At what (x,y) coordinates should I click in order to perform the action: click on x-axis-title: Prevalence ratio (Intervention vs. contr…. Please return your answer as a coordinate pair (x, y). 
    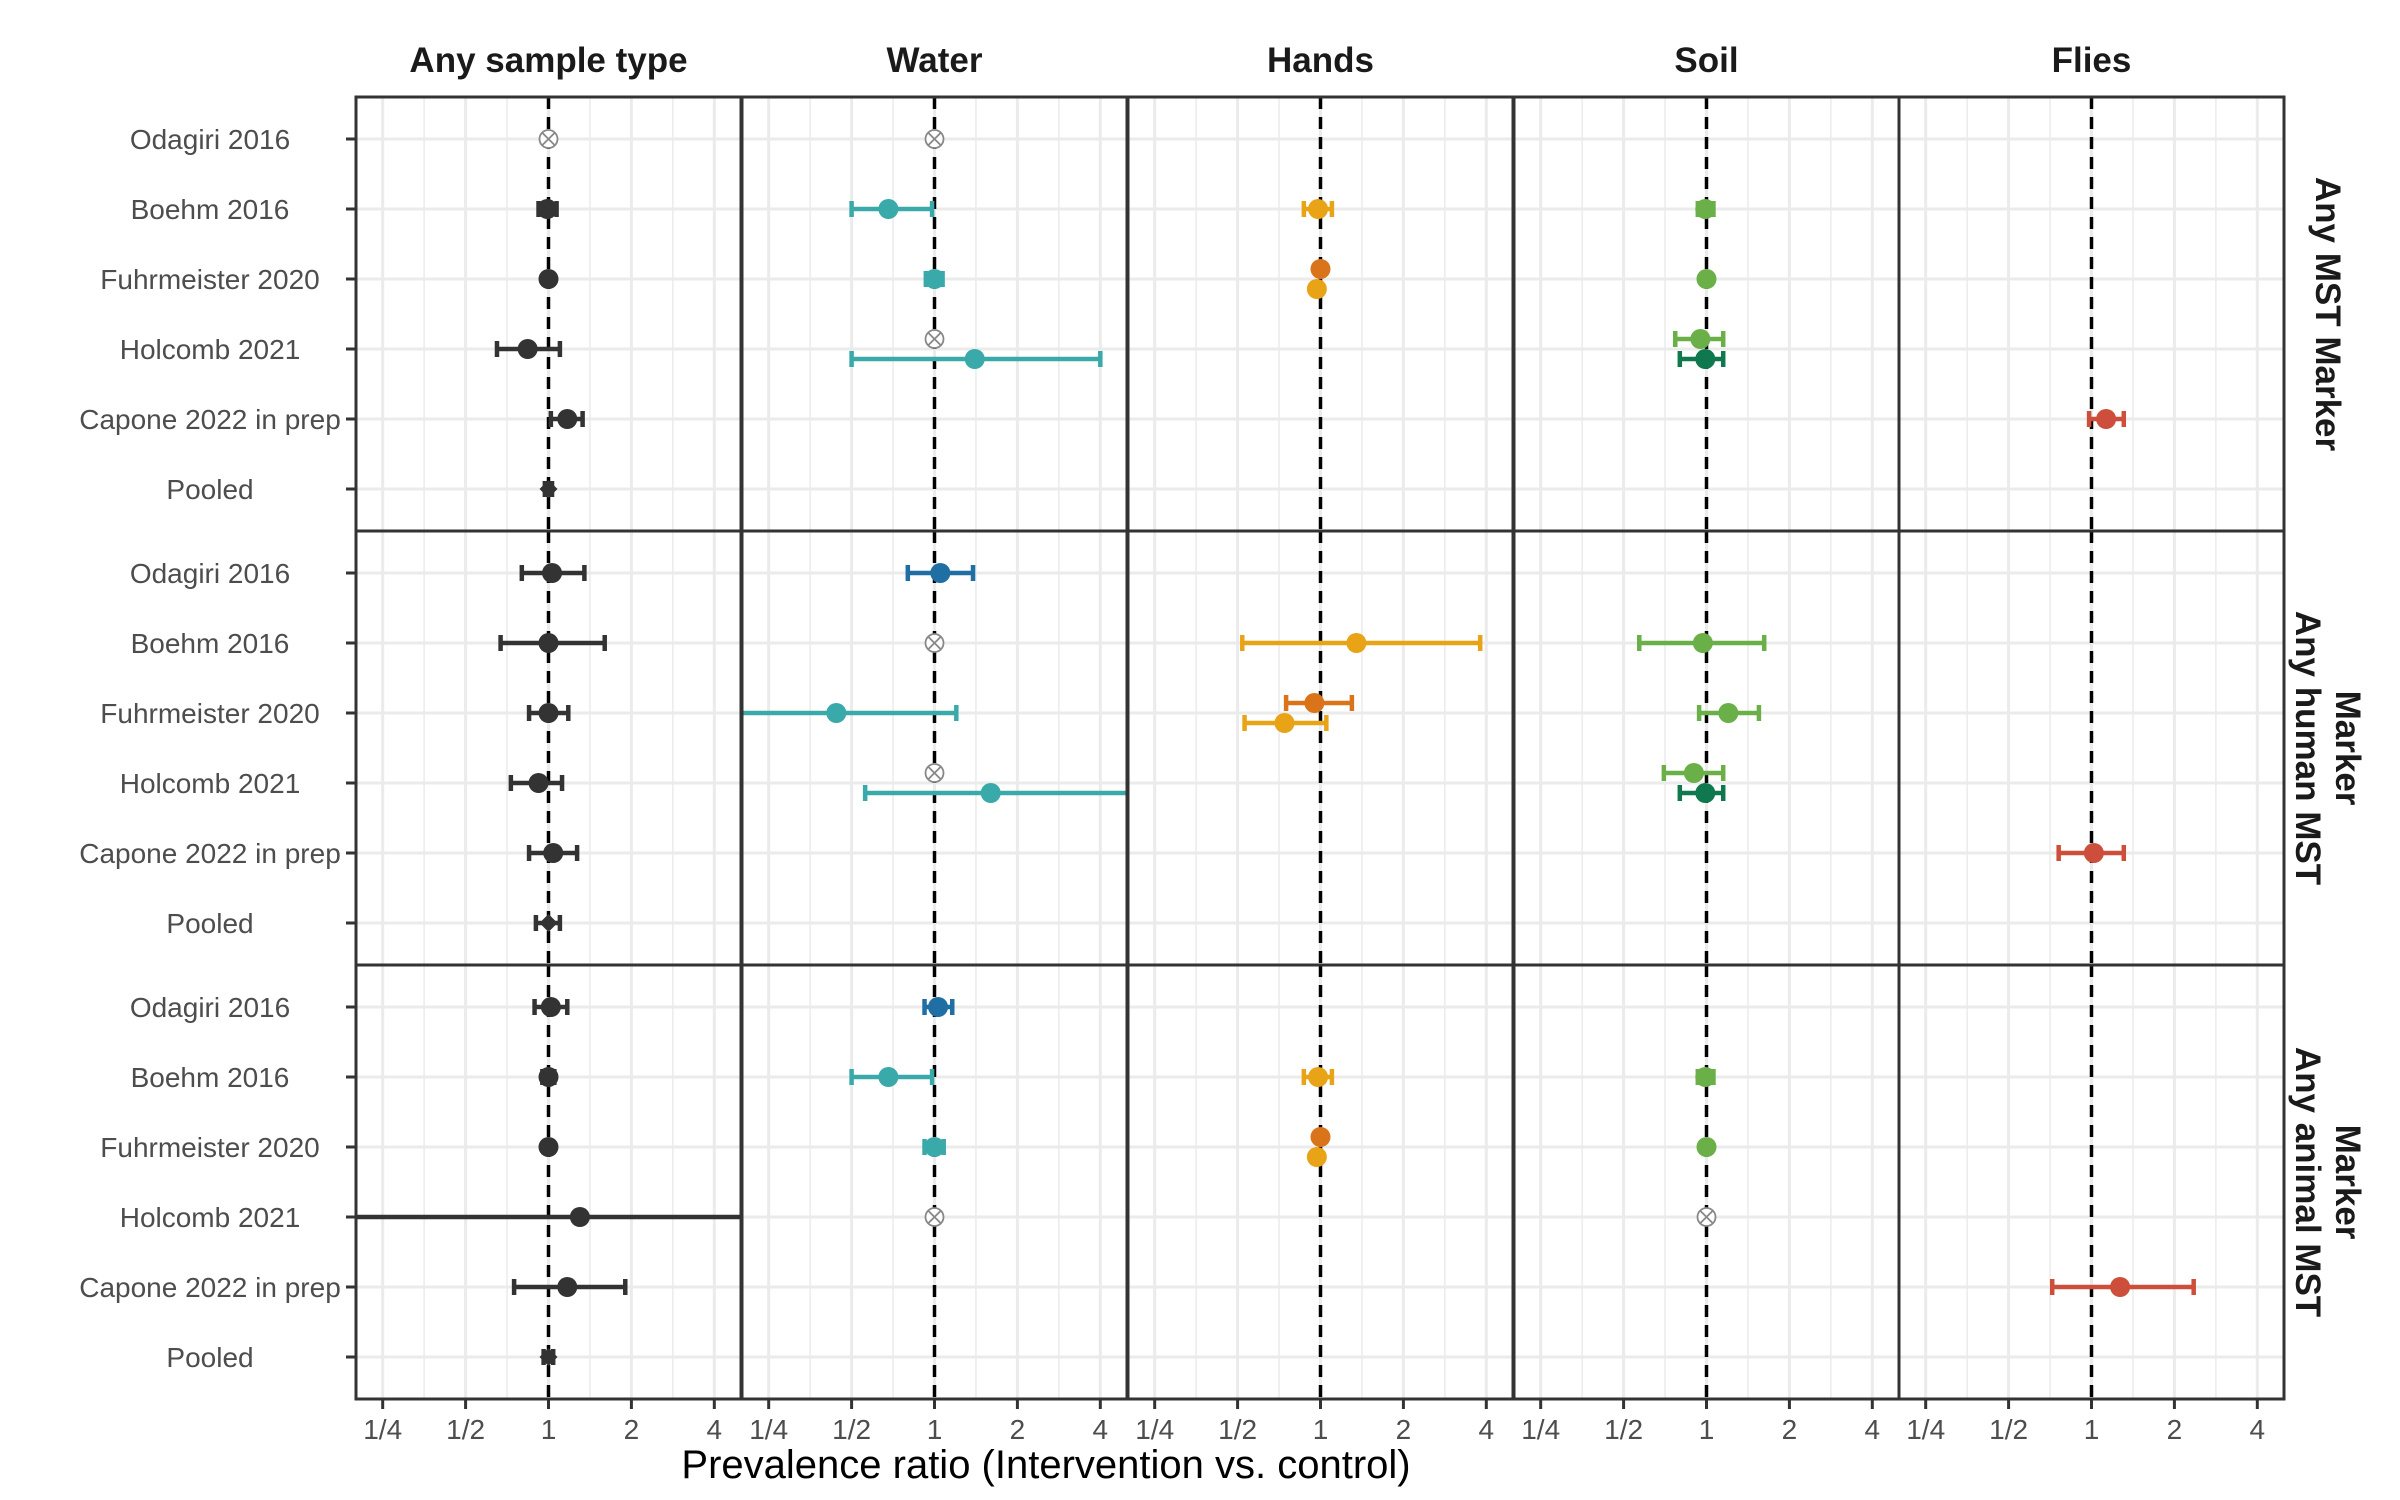
    Looking at the image, I should click on (1045, 1465).